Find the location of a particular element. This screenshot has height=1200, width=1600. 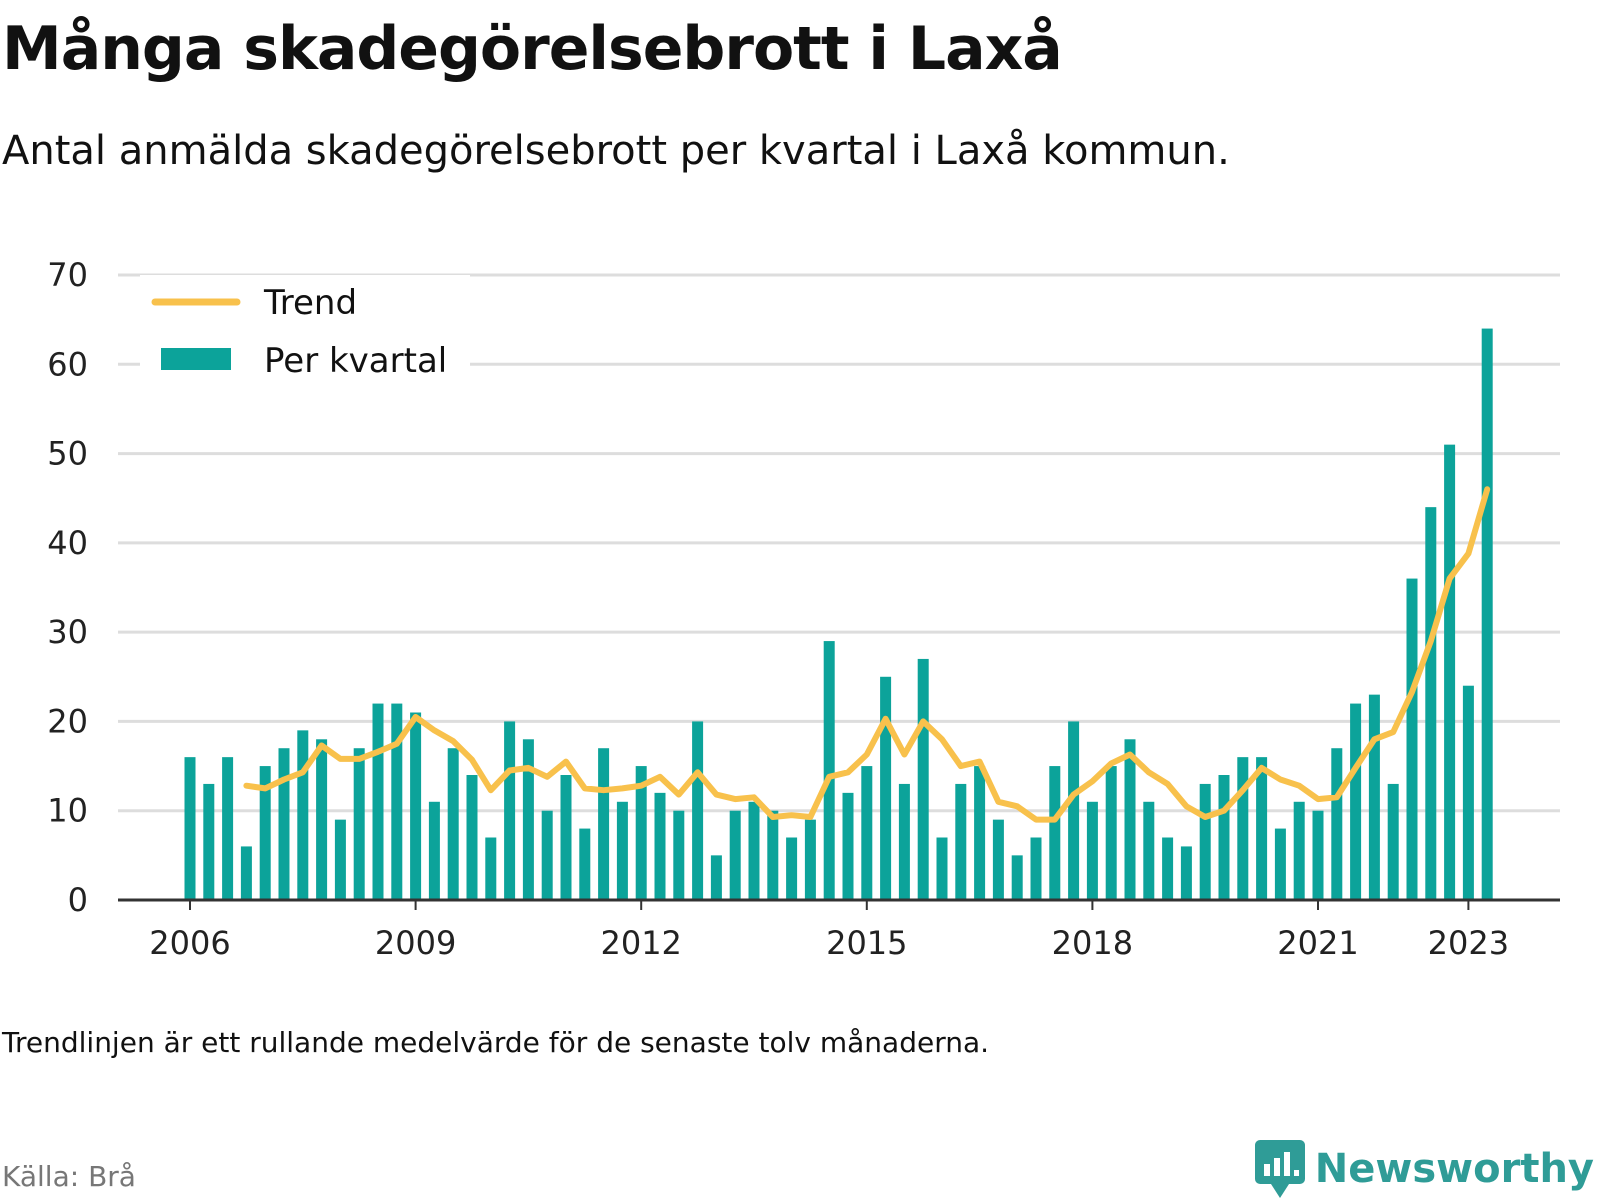

x-tick-label: 2006 is located at coordinates (189, 943).